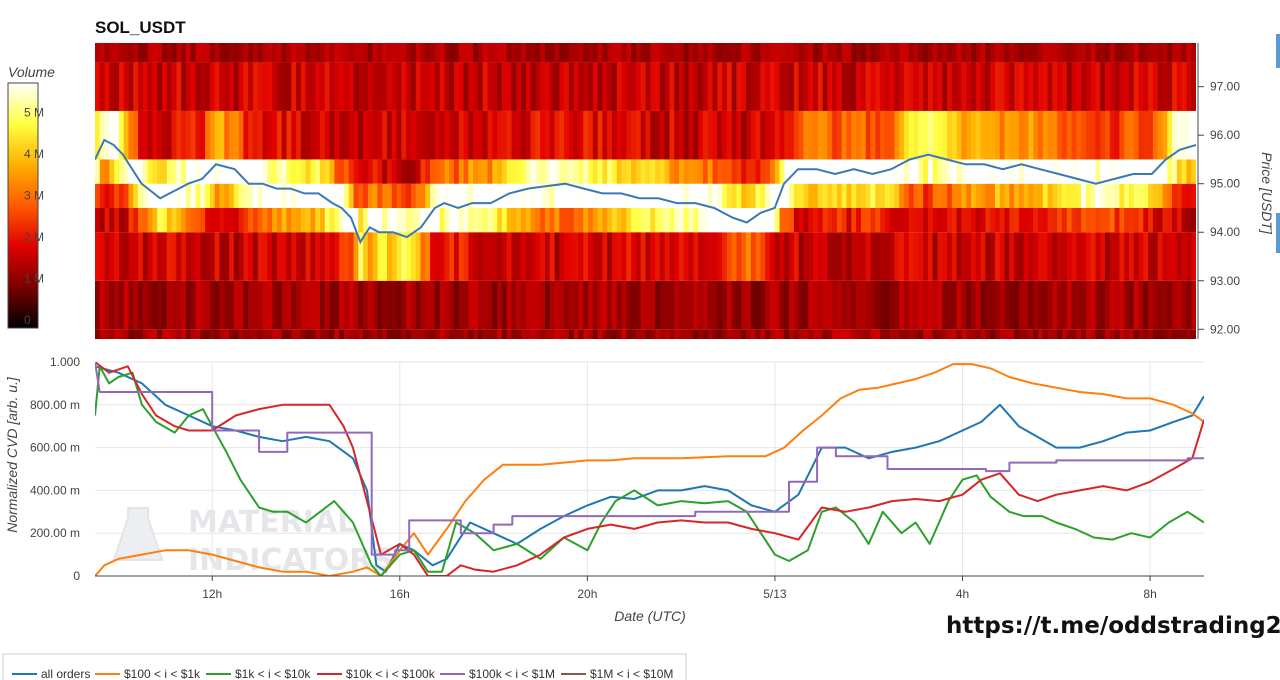  Describe the element at coordinates (31, 72) in the screenshot. I see `colorbar-title: Volume` at that location.